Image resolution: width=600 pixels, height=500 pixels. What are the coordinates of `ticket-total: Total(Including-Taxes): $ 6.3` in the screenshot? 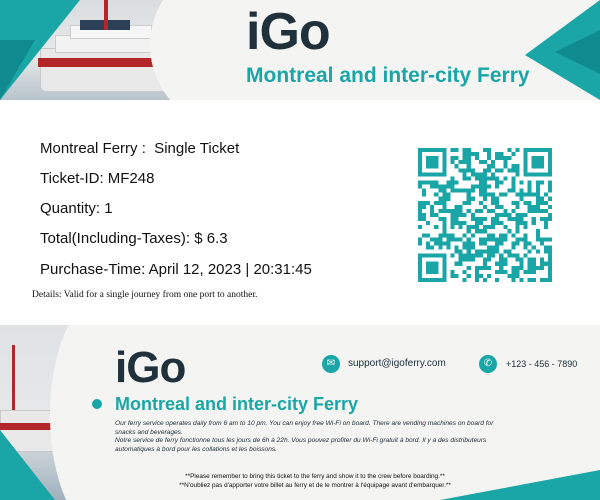 It's located at (134, 238).